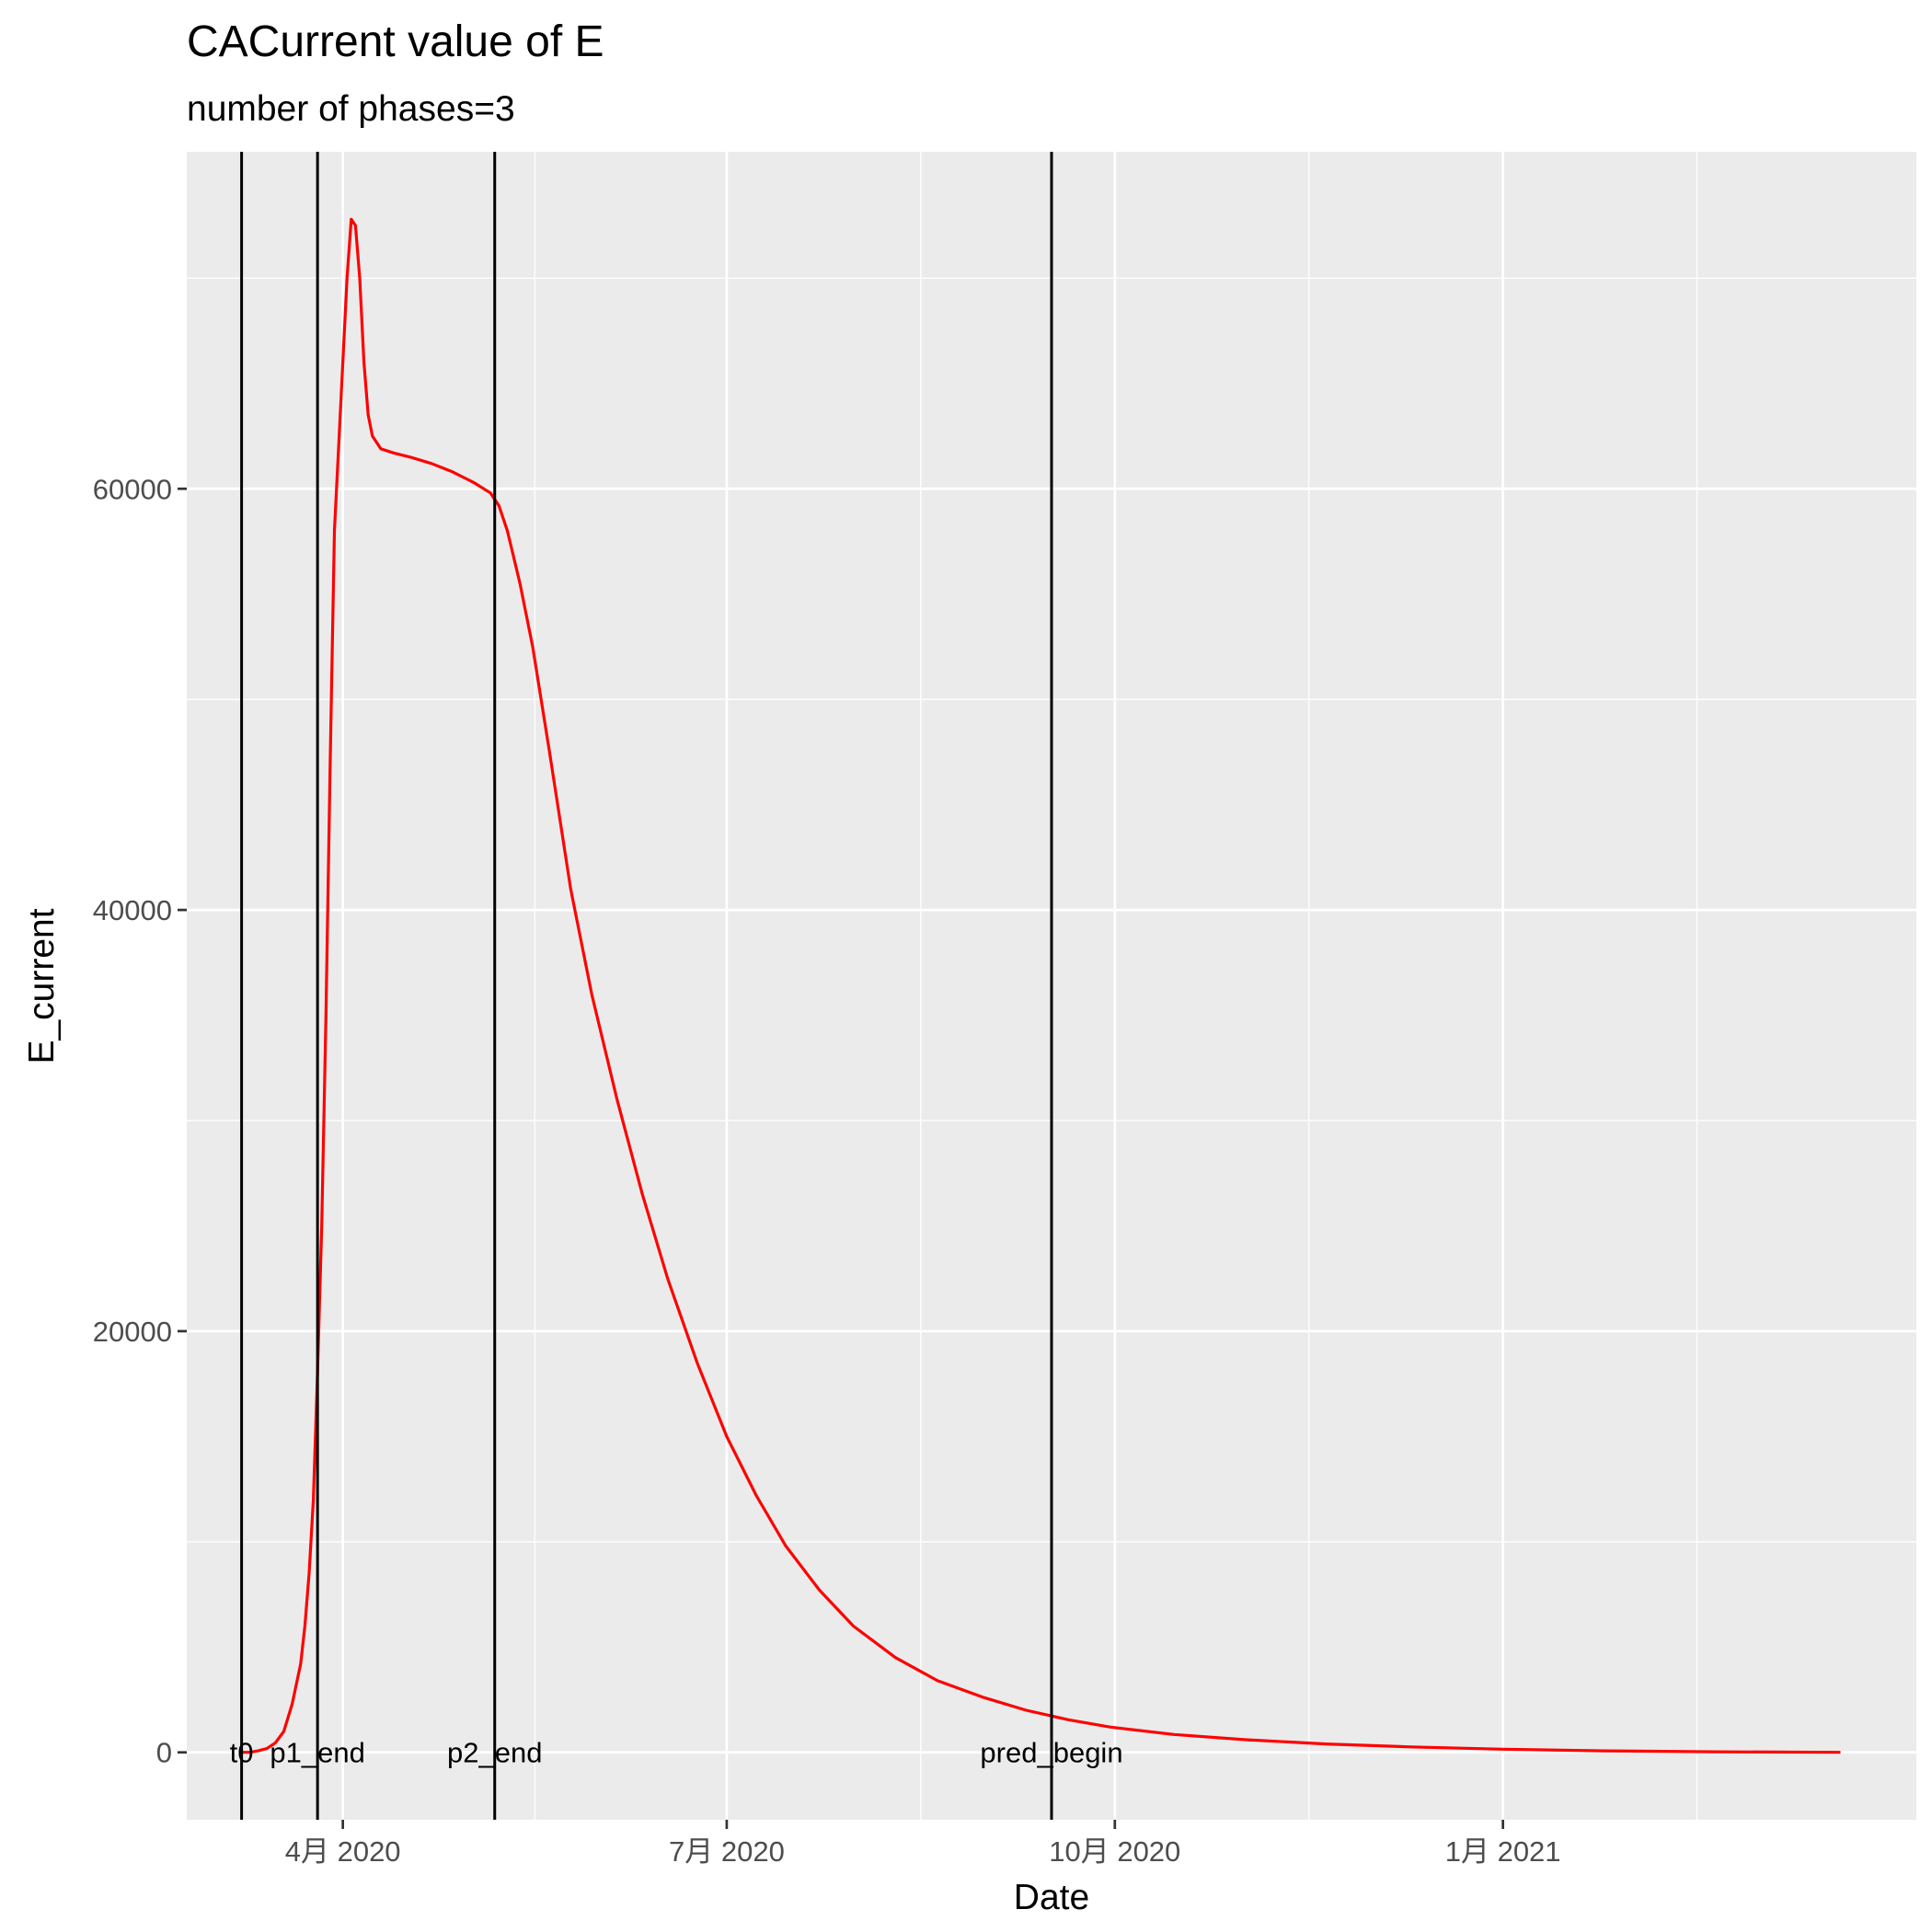  Describe the element at coordinates (140, 1121) in the screenshot. I see `y-axis-ticks: 0 20000 40000 60000` at that location.